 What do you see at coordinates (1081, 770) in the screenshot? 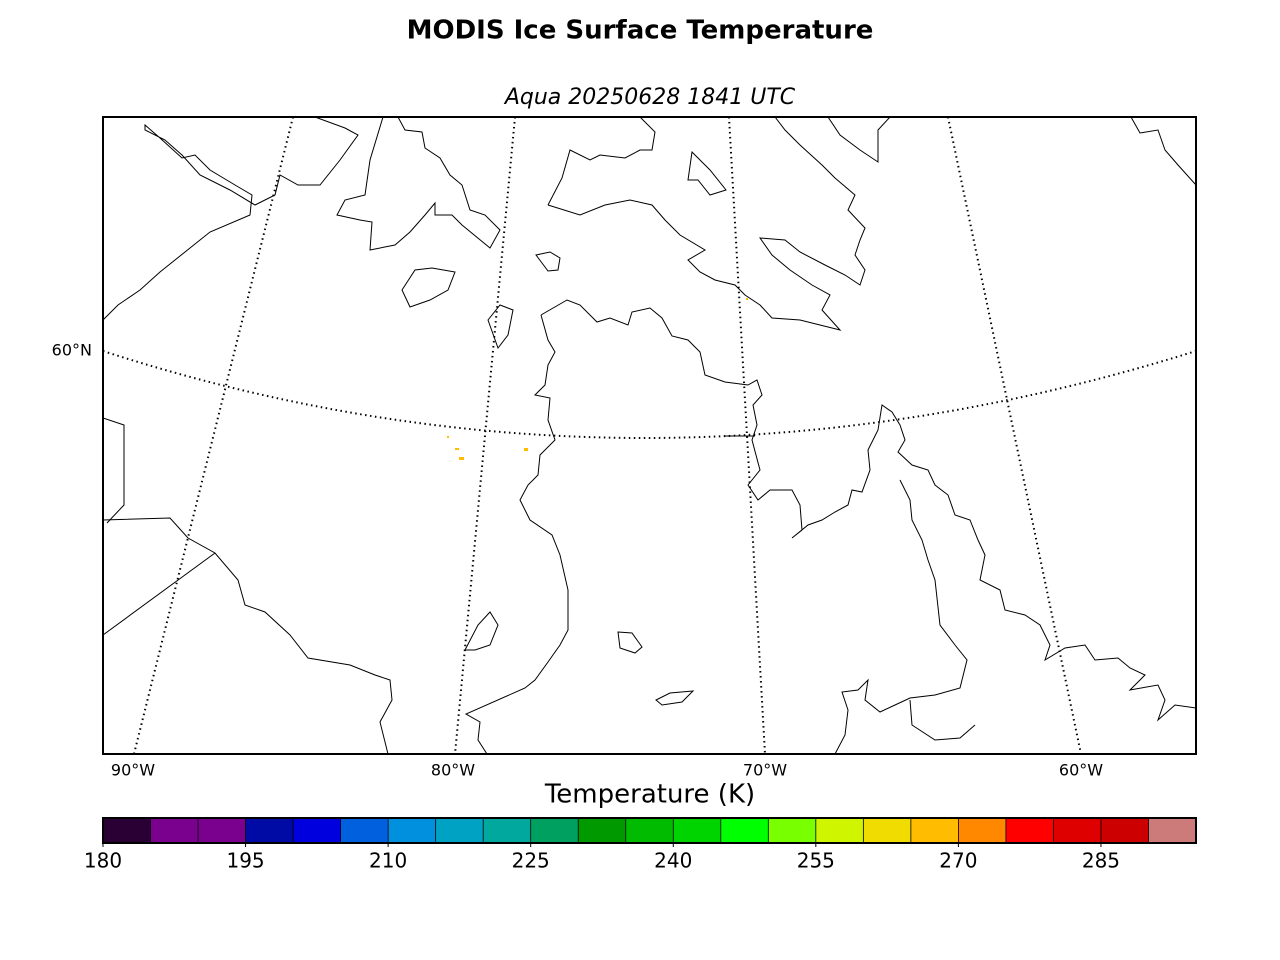
I see `lon-label: 60°W` at bounding box center [1081, 770].